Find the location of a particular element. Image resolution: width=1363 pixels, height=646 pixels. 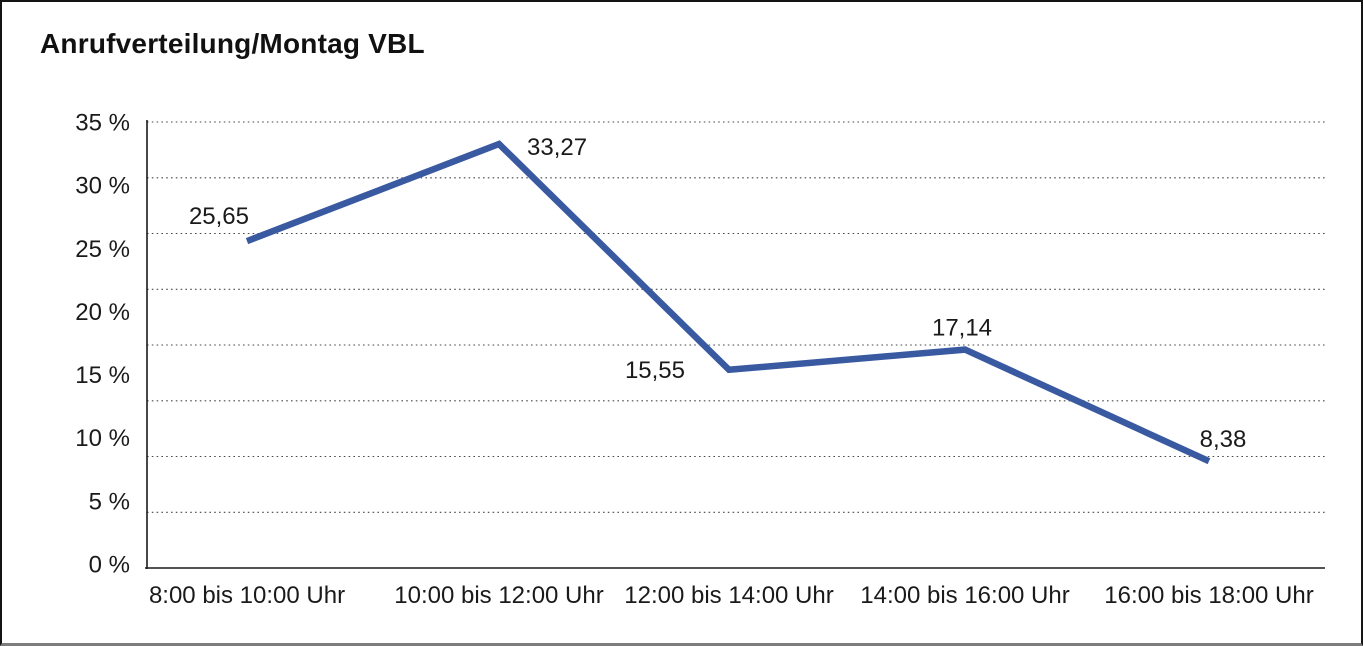

y-tick-label: 15 % is located at coordinates (102, 375).